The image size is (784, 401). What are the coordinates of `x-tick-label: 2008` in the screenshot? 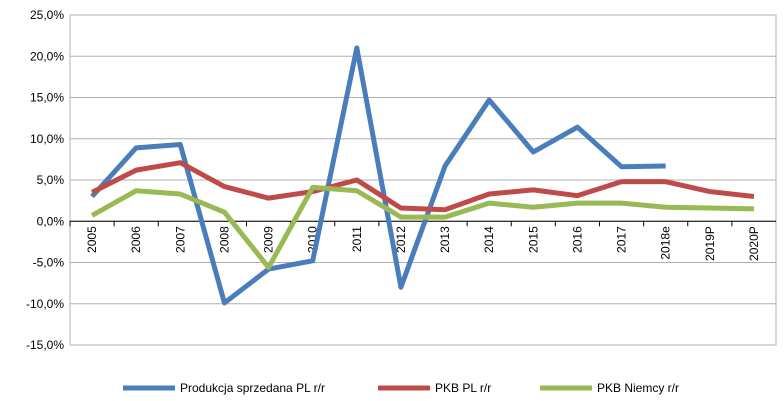 It's located at (224, 239).